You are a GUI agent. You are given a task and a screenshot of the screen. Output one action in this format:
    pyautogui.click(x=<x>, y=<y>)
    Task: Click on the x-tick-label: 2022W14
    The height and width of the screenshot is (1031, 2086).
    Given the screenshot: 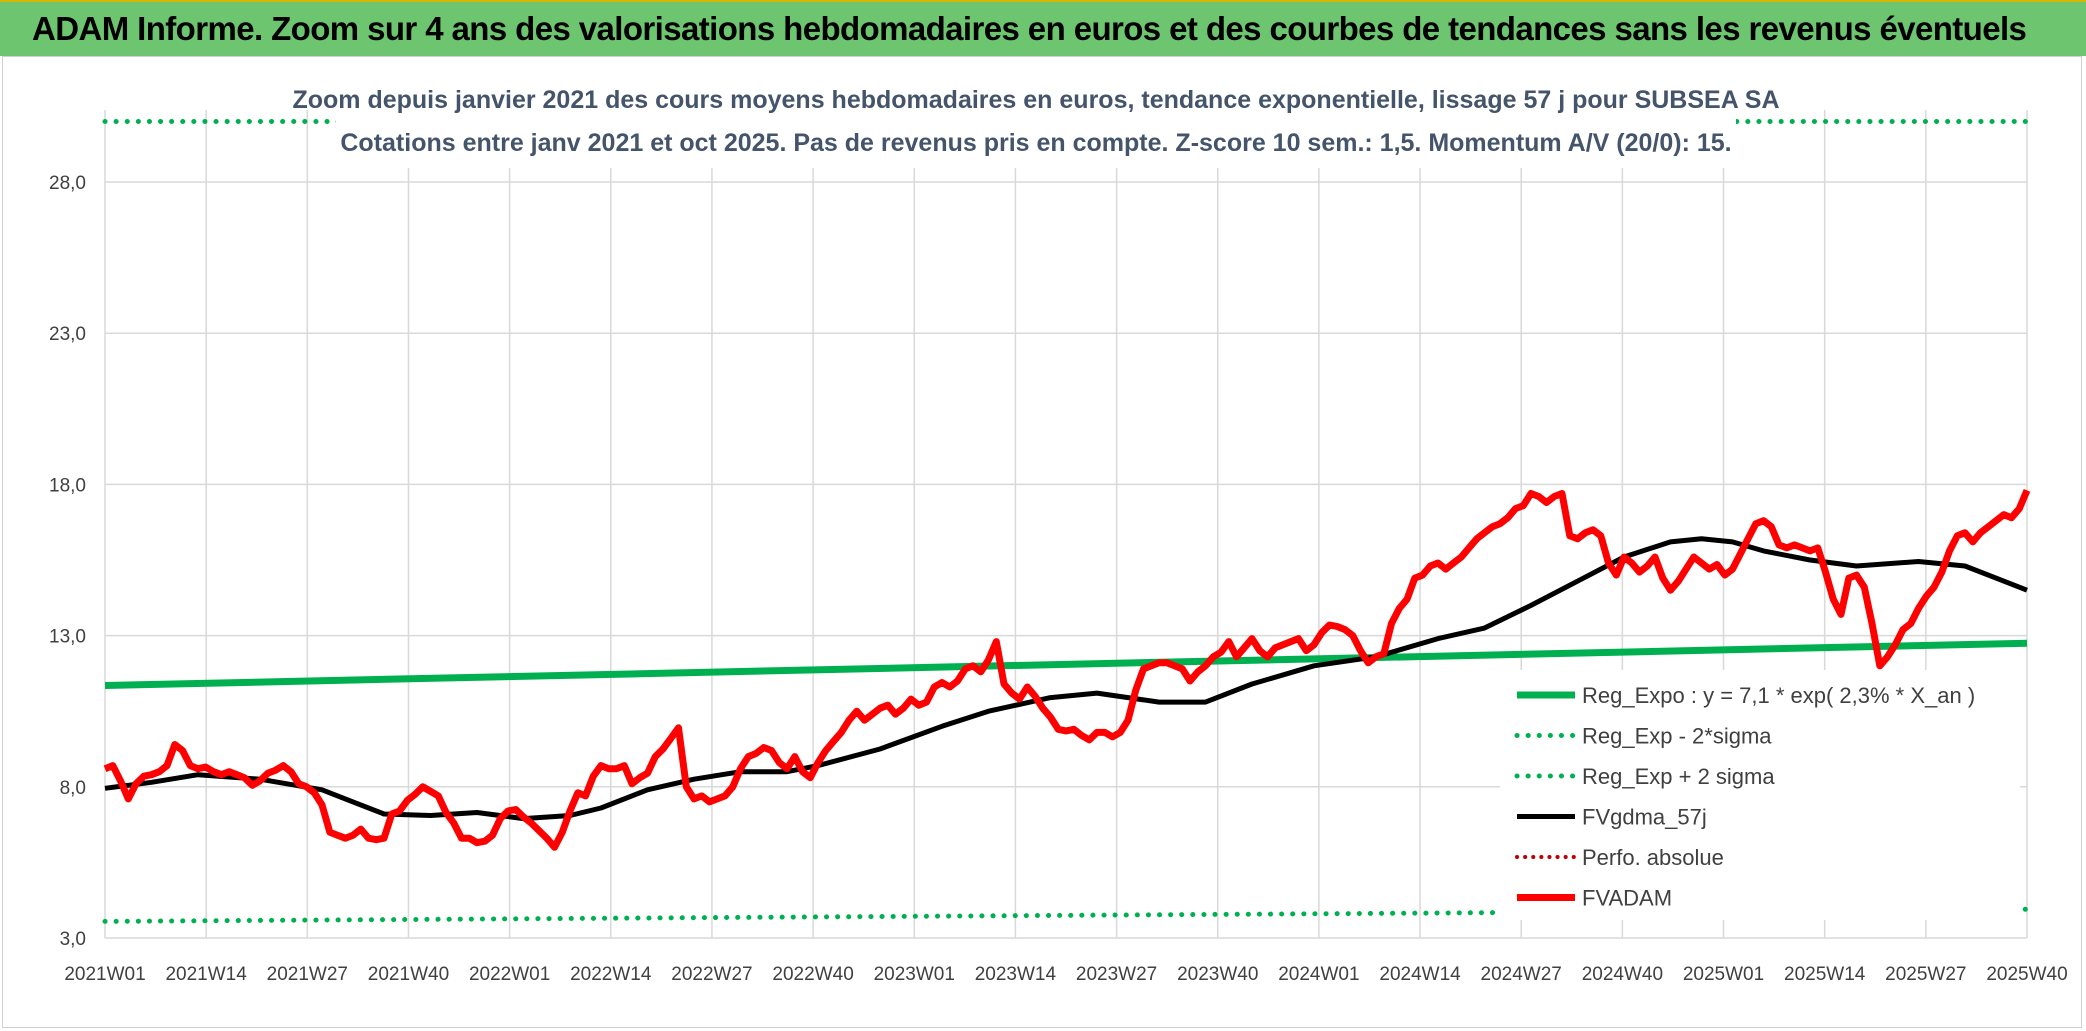 What is the action you would take?
    pyautogui.click(x=611, y=974)
    